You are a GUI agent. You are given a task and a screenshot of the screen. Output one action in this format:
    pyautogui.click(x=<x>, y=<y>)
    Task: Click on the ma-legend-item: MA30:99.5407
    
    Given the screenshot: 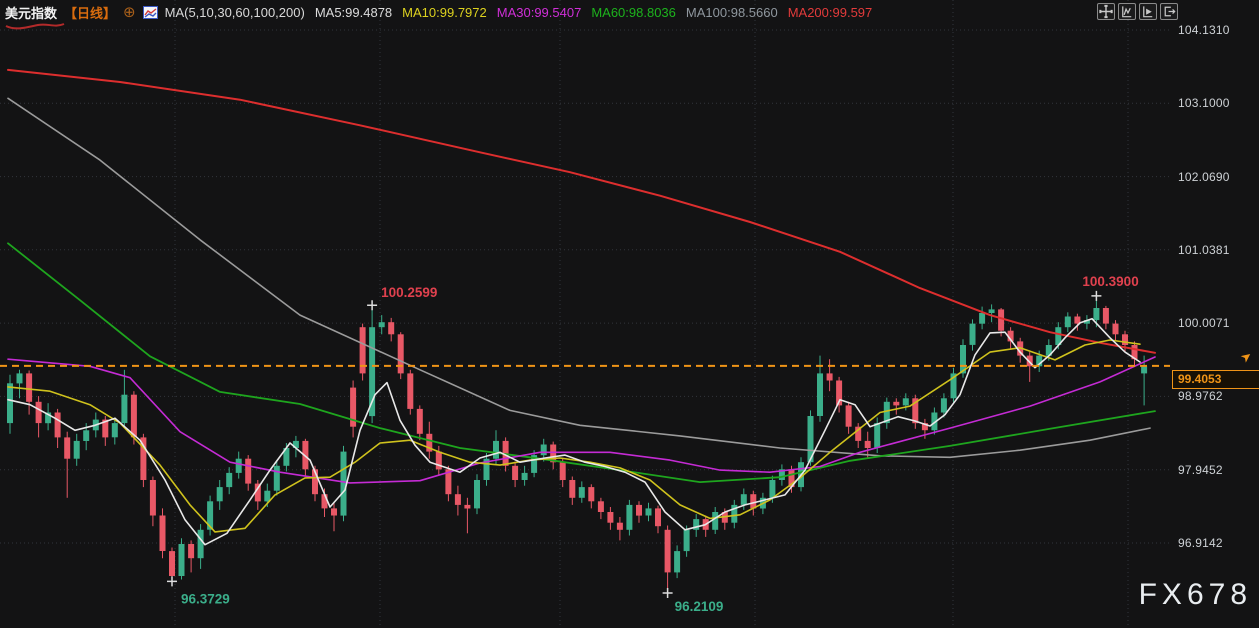 What is the action you would take?
    pyautogui.click(x=539, y=12)
    